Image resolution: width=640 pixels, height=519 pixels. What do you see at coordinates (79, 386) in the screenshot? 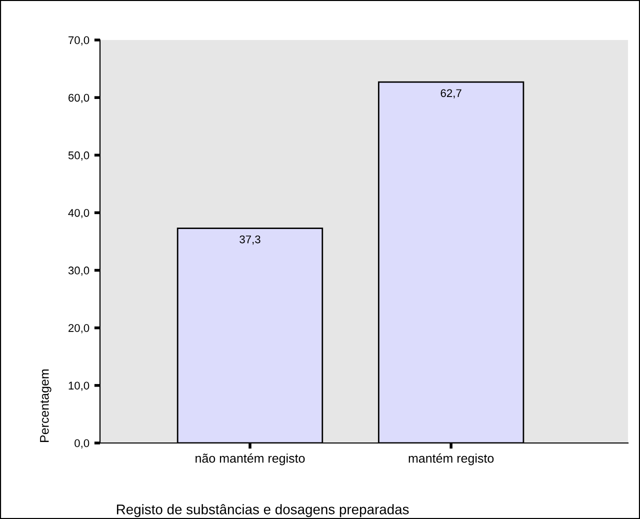
I see `y-tick-label: 10,0` at bounding box center [79, 386].